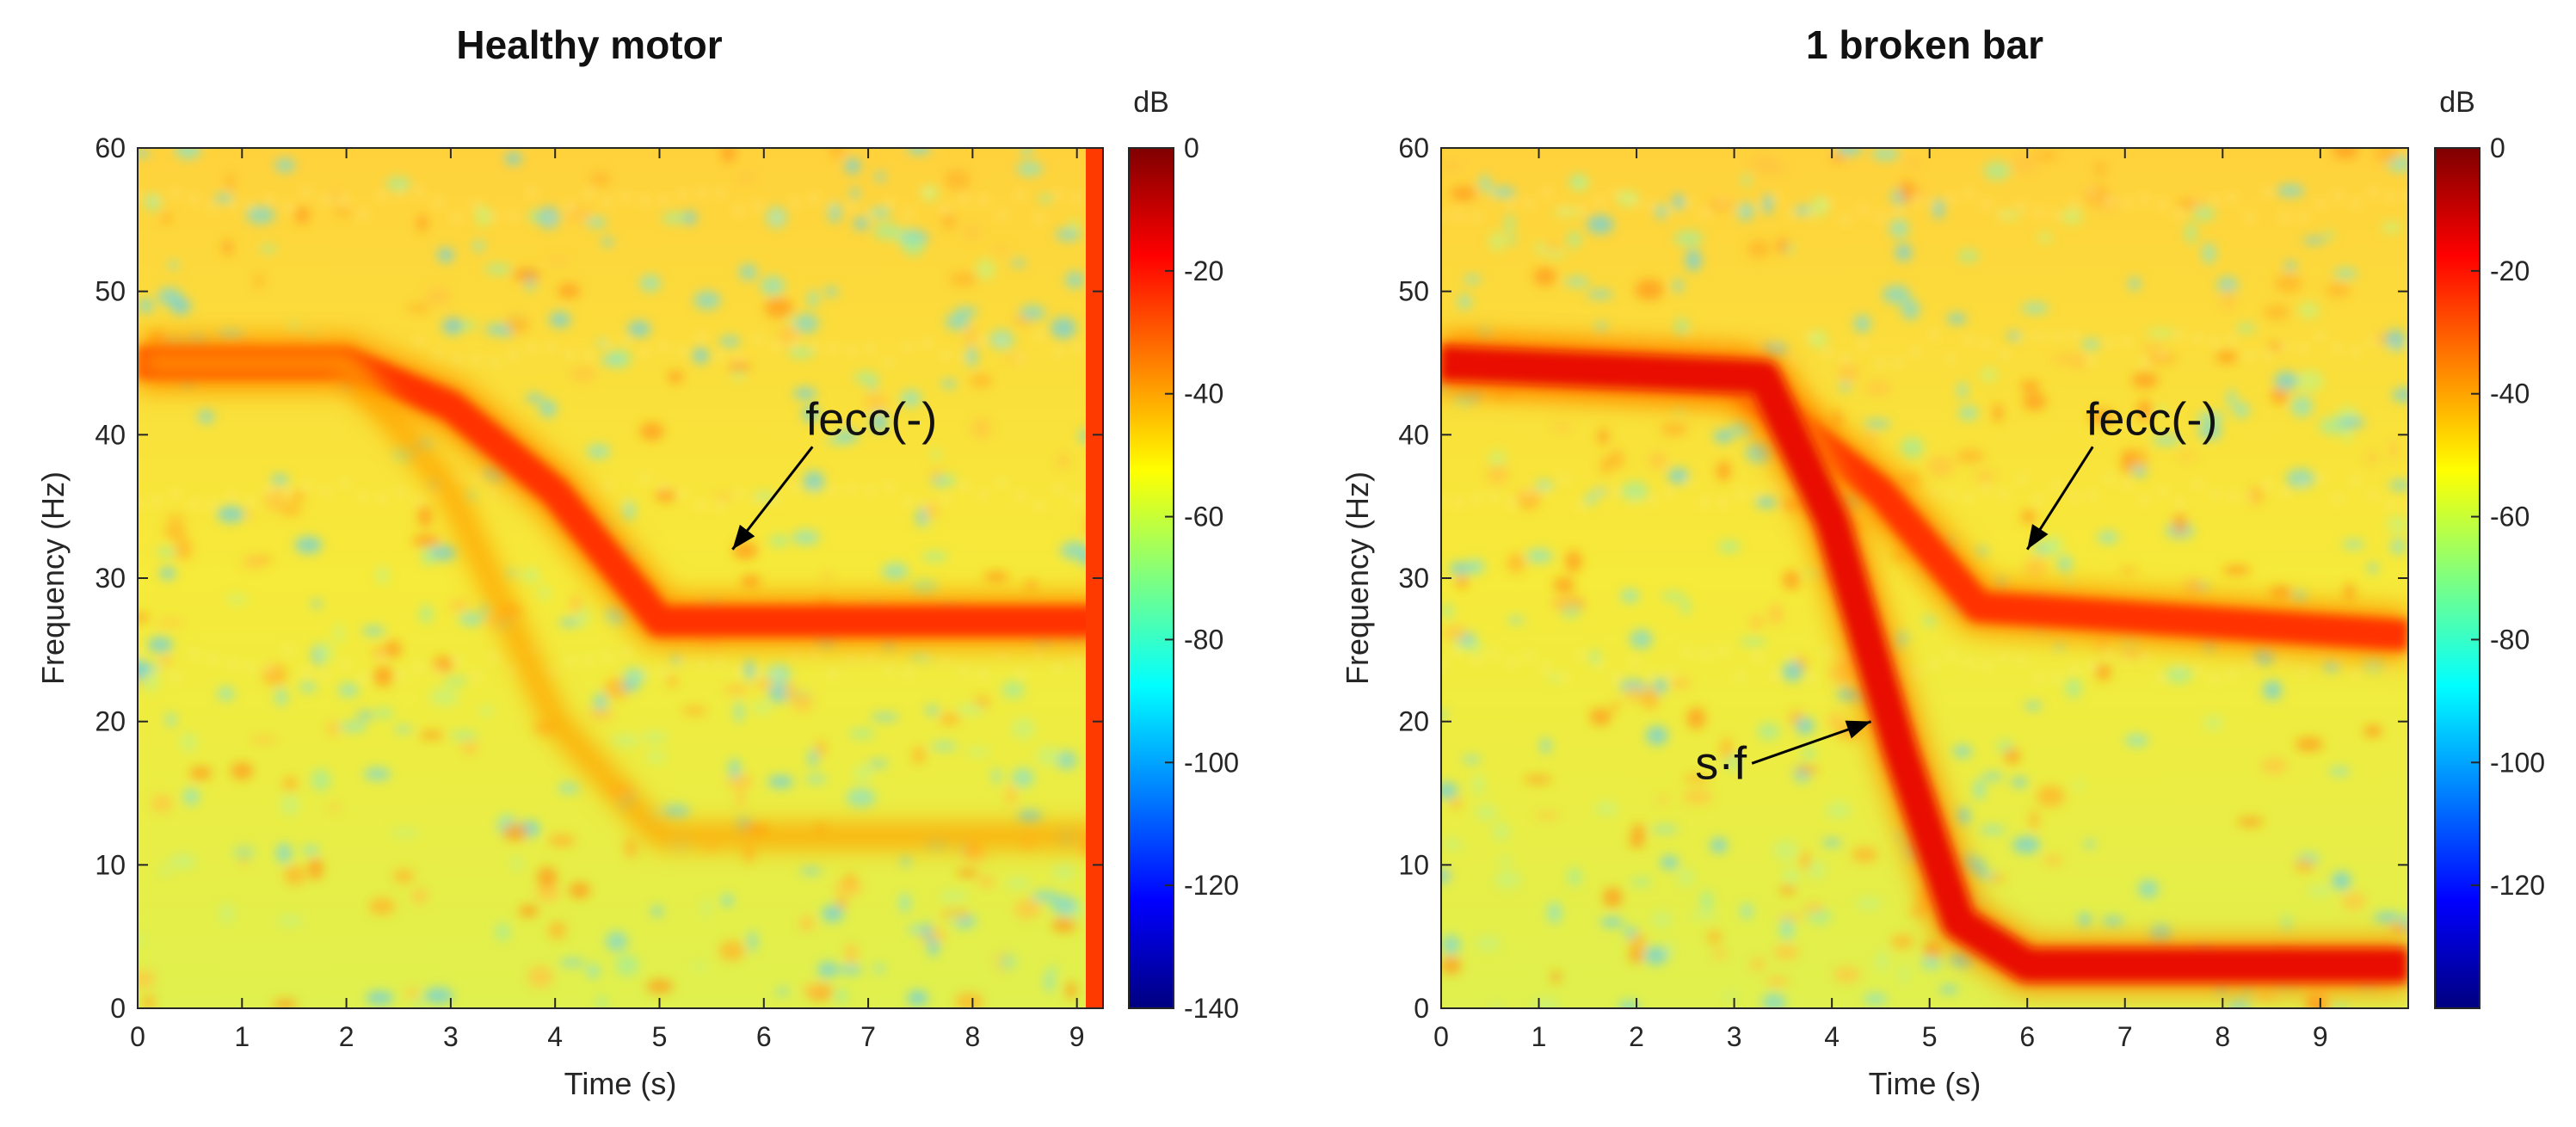  Describe the element at coordinates (1858, 729) in the screenshot. I see `annotation-arrowhead` at that location.